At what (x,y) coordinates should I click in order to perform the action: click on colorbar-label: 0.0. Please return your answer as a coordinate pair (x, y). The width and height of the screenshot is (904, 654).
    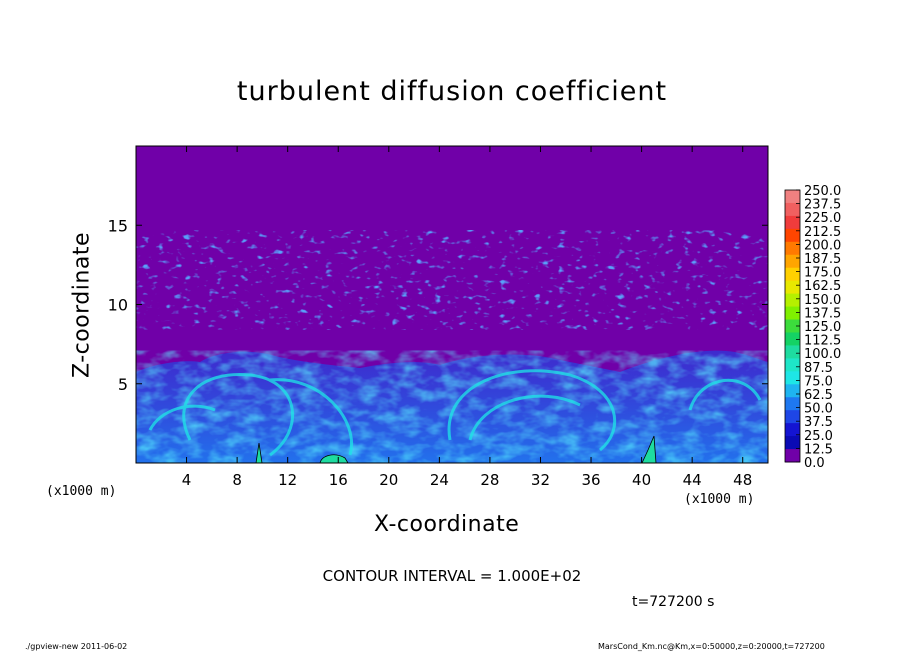
    Looking at the image, I should click on (814, 463).